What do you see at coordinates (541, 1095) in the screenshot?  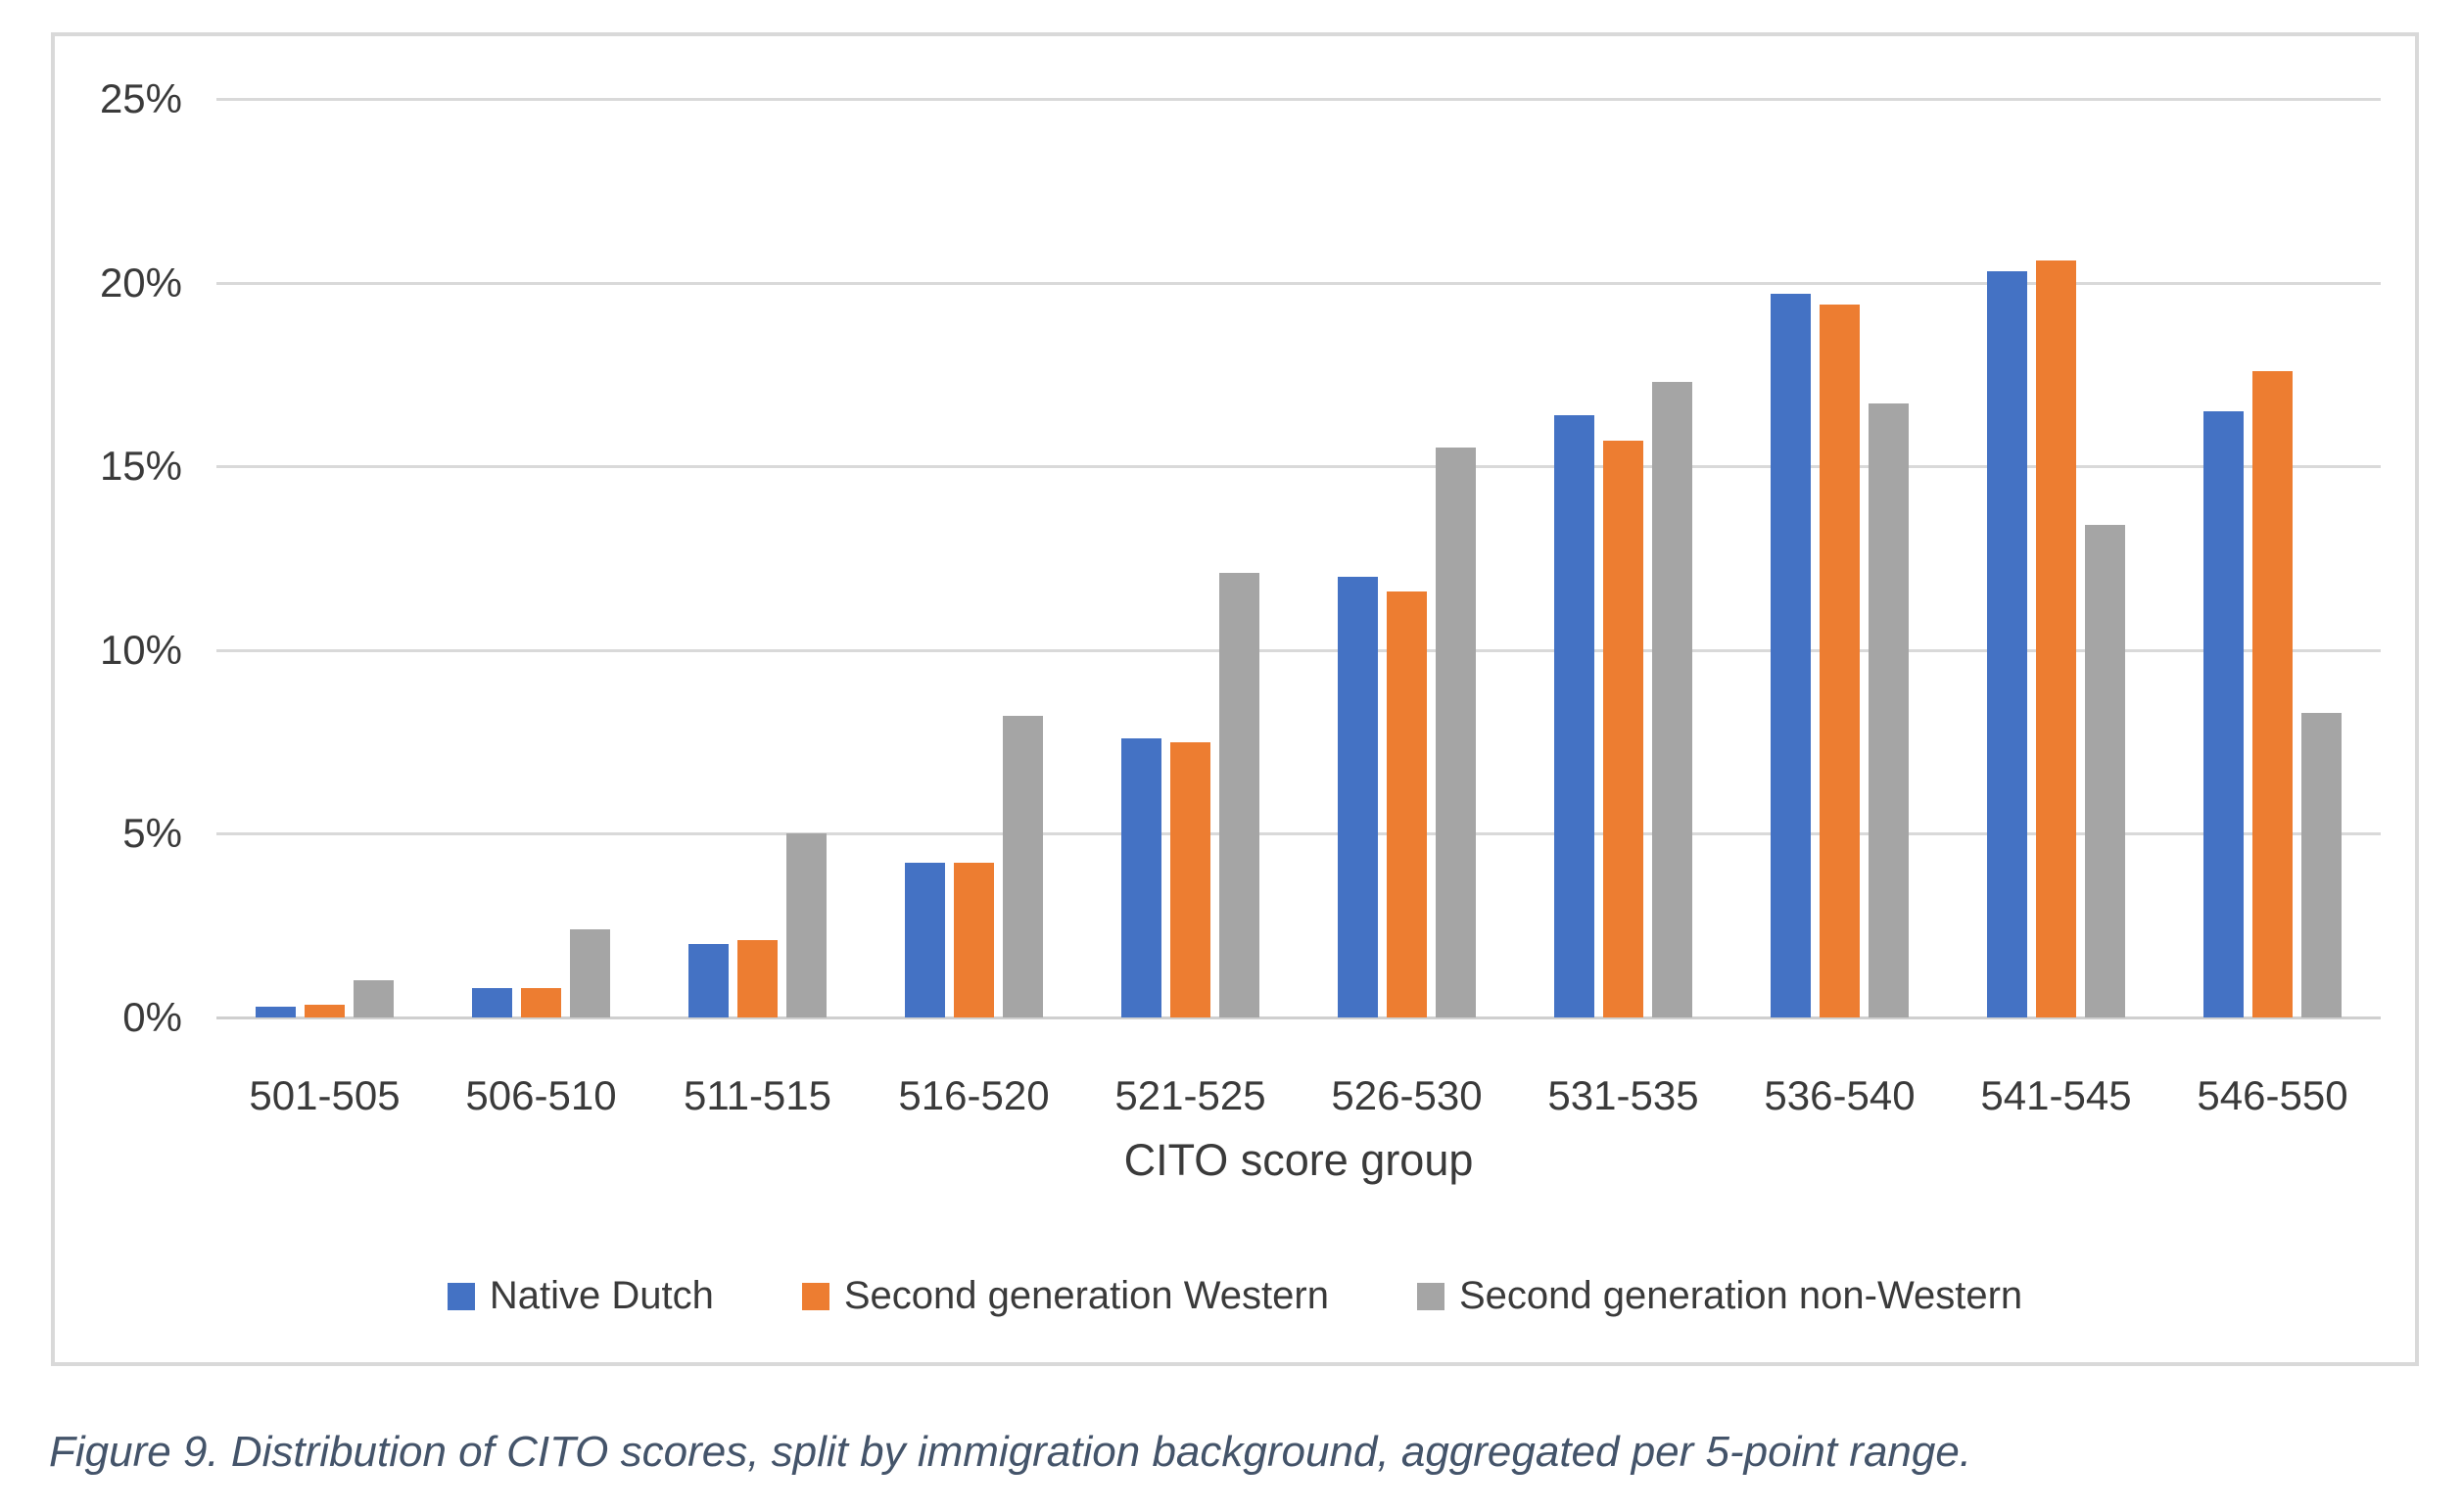 I see `x-tick-label-506-510: 506-510` at bounding box center [541, 1095].